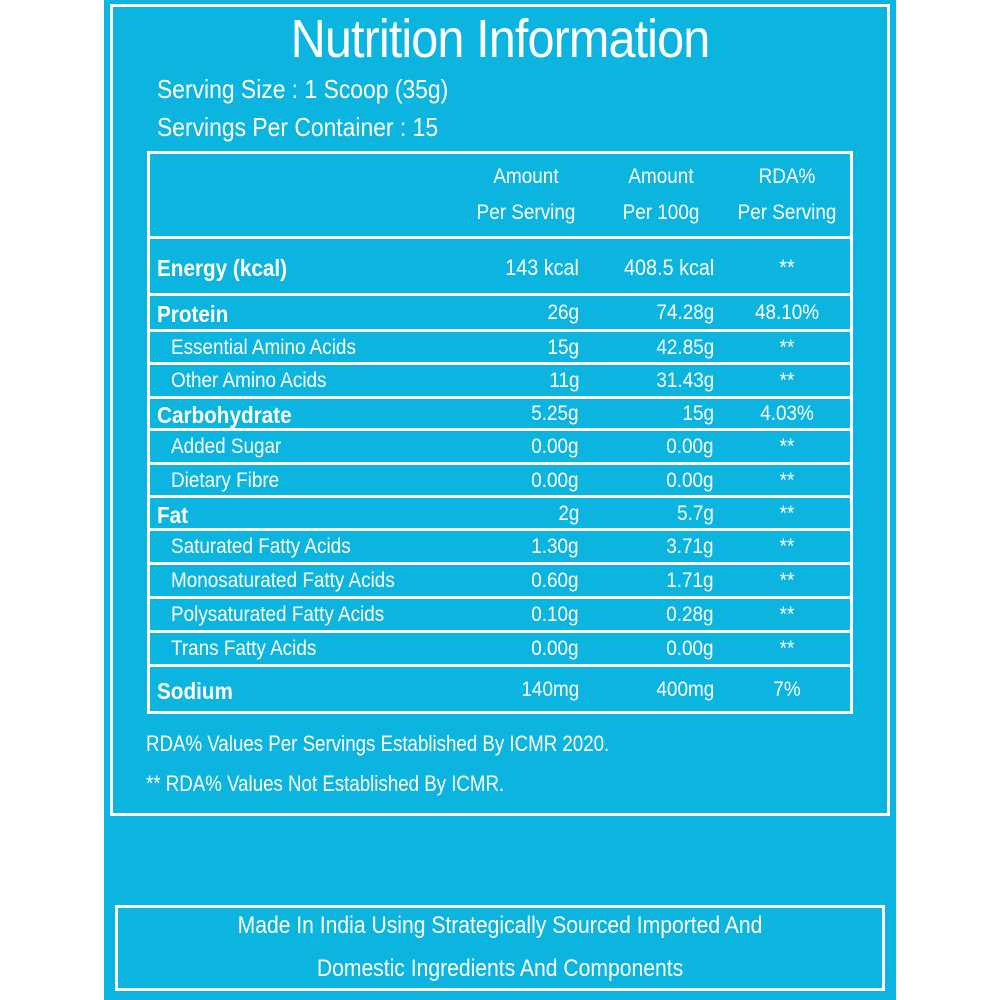 This screenshot has width=1000, height=1000. I want to click on serving-size: Serving Size : 1 Scoop (35g), so click(303, 89).